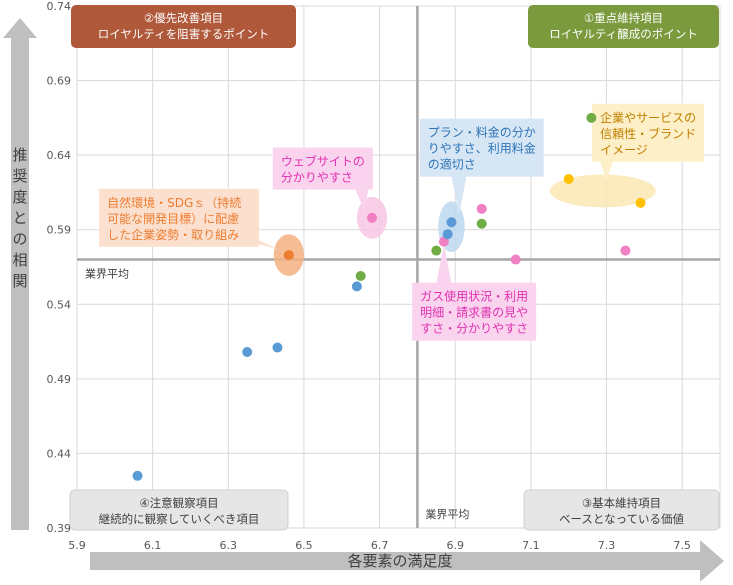  Describe the element at coordinates (174, 202) in the screenshot. I see `callout-text: 自然環境・SDGｓ（持続` at that location.